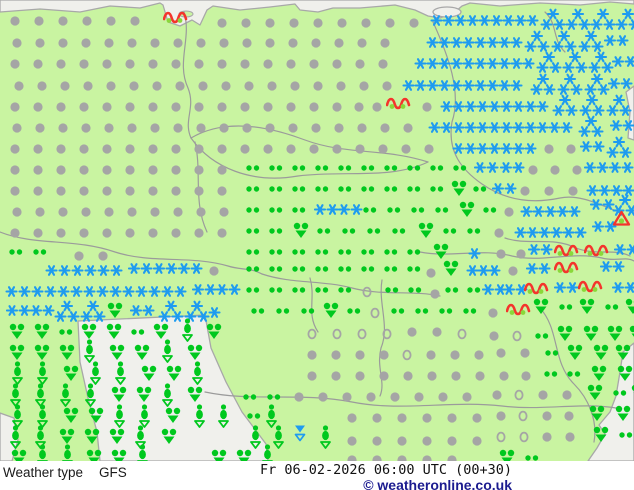 The width and height of the screenshot is (634, 490). Describe the element at coordinates (300, 433) in the screenshot. I see `sym-sleet-shower-icon` at that location.